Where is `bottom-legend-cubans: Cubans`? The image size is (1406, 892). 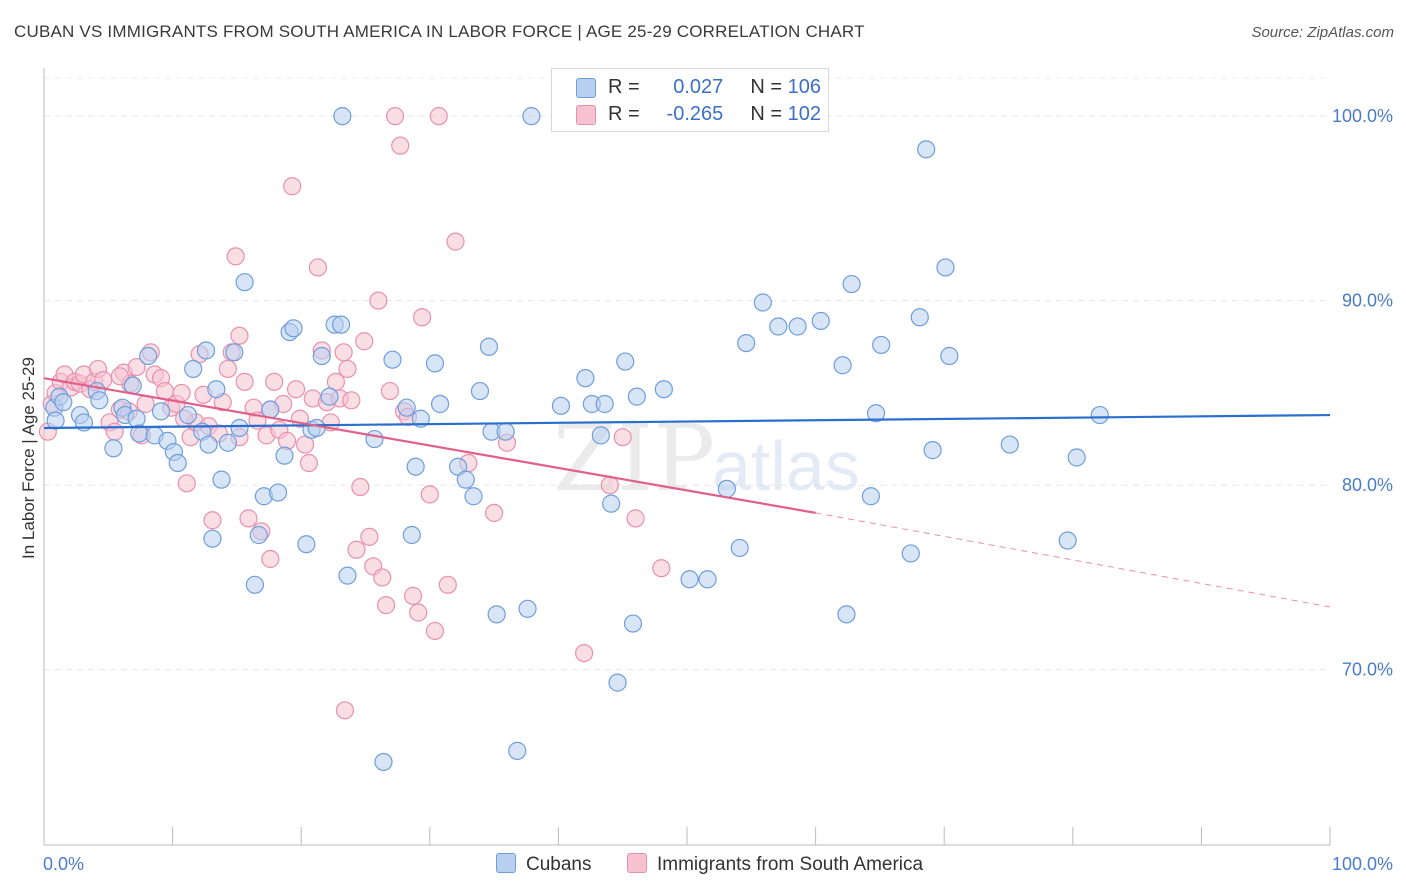 bottom-legend-cubans: Cubans is located at coordinates (544, 864).